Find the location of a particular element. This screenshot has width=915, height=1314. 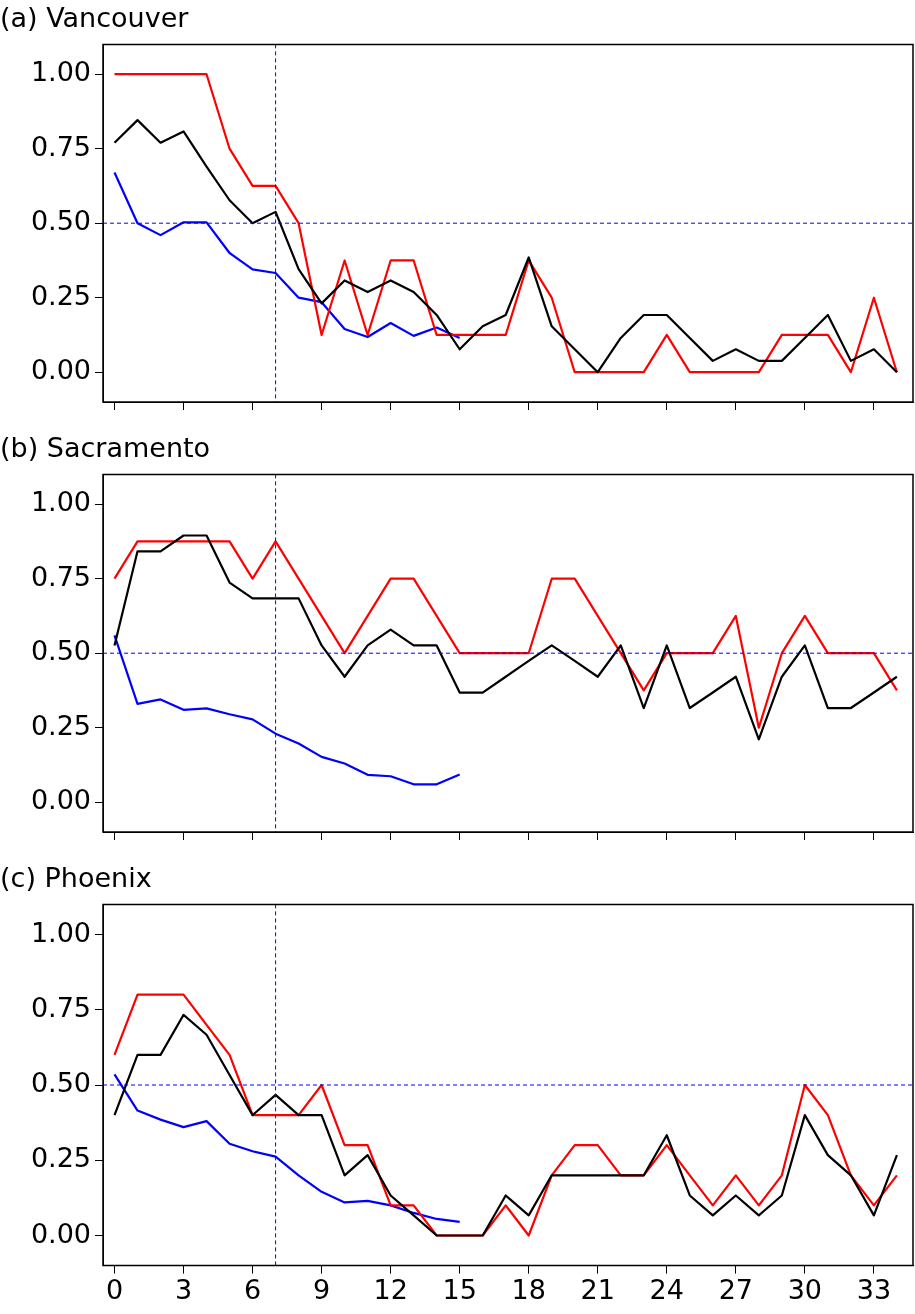

x-tick-label: 12 is located at coordinates (390, 1289).